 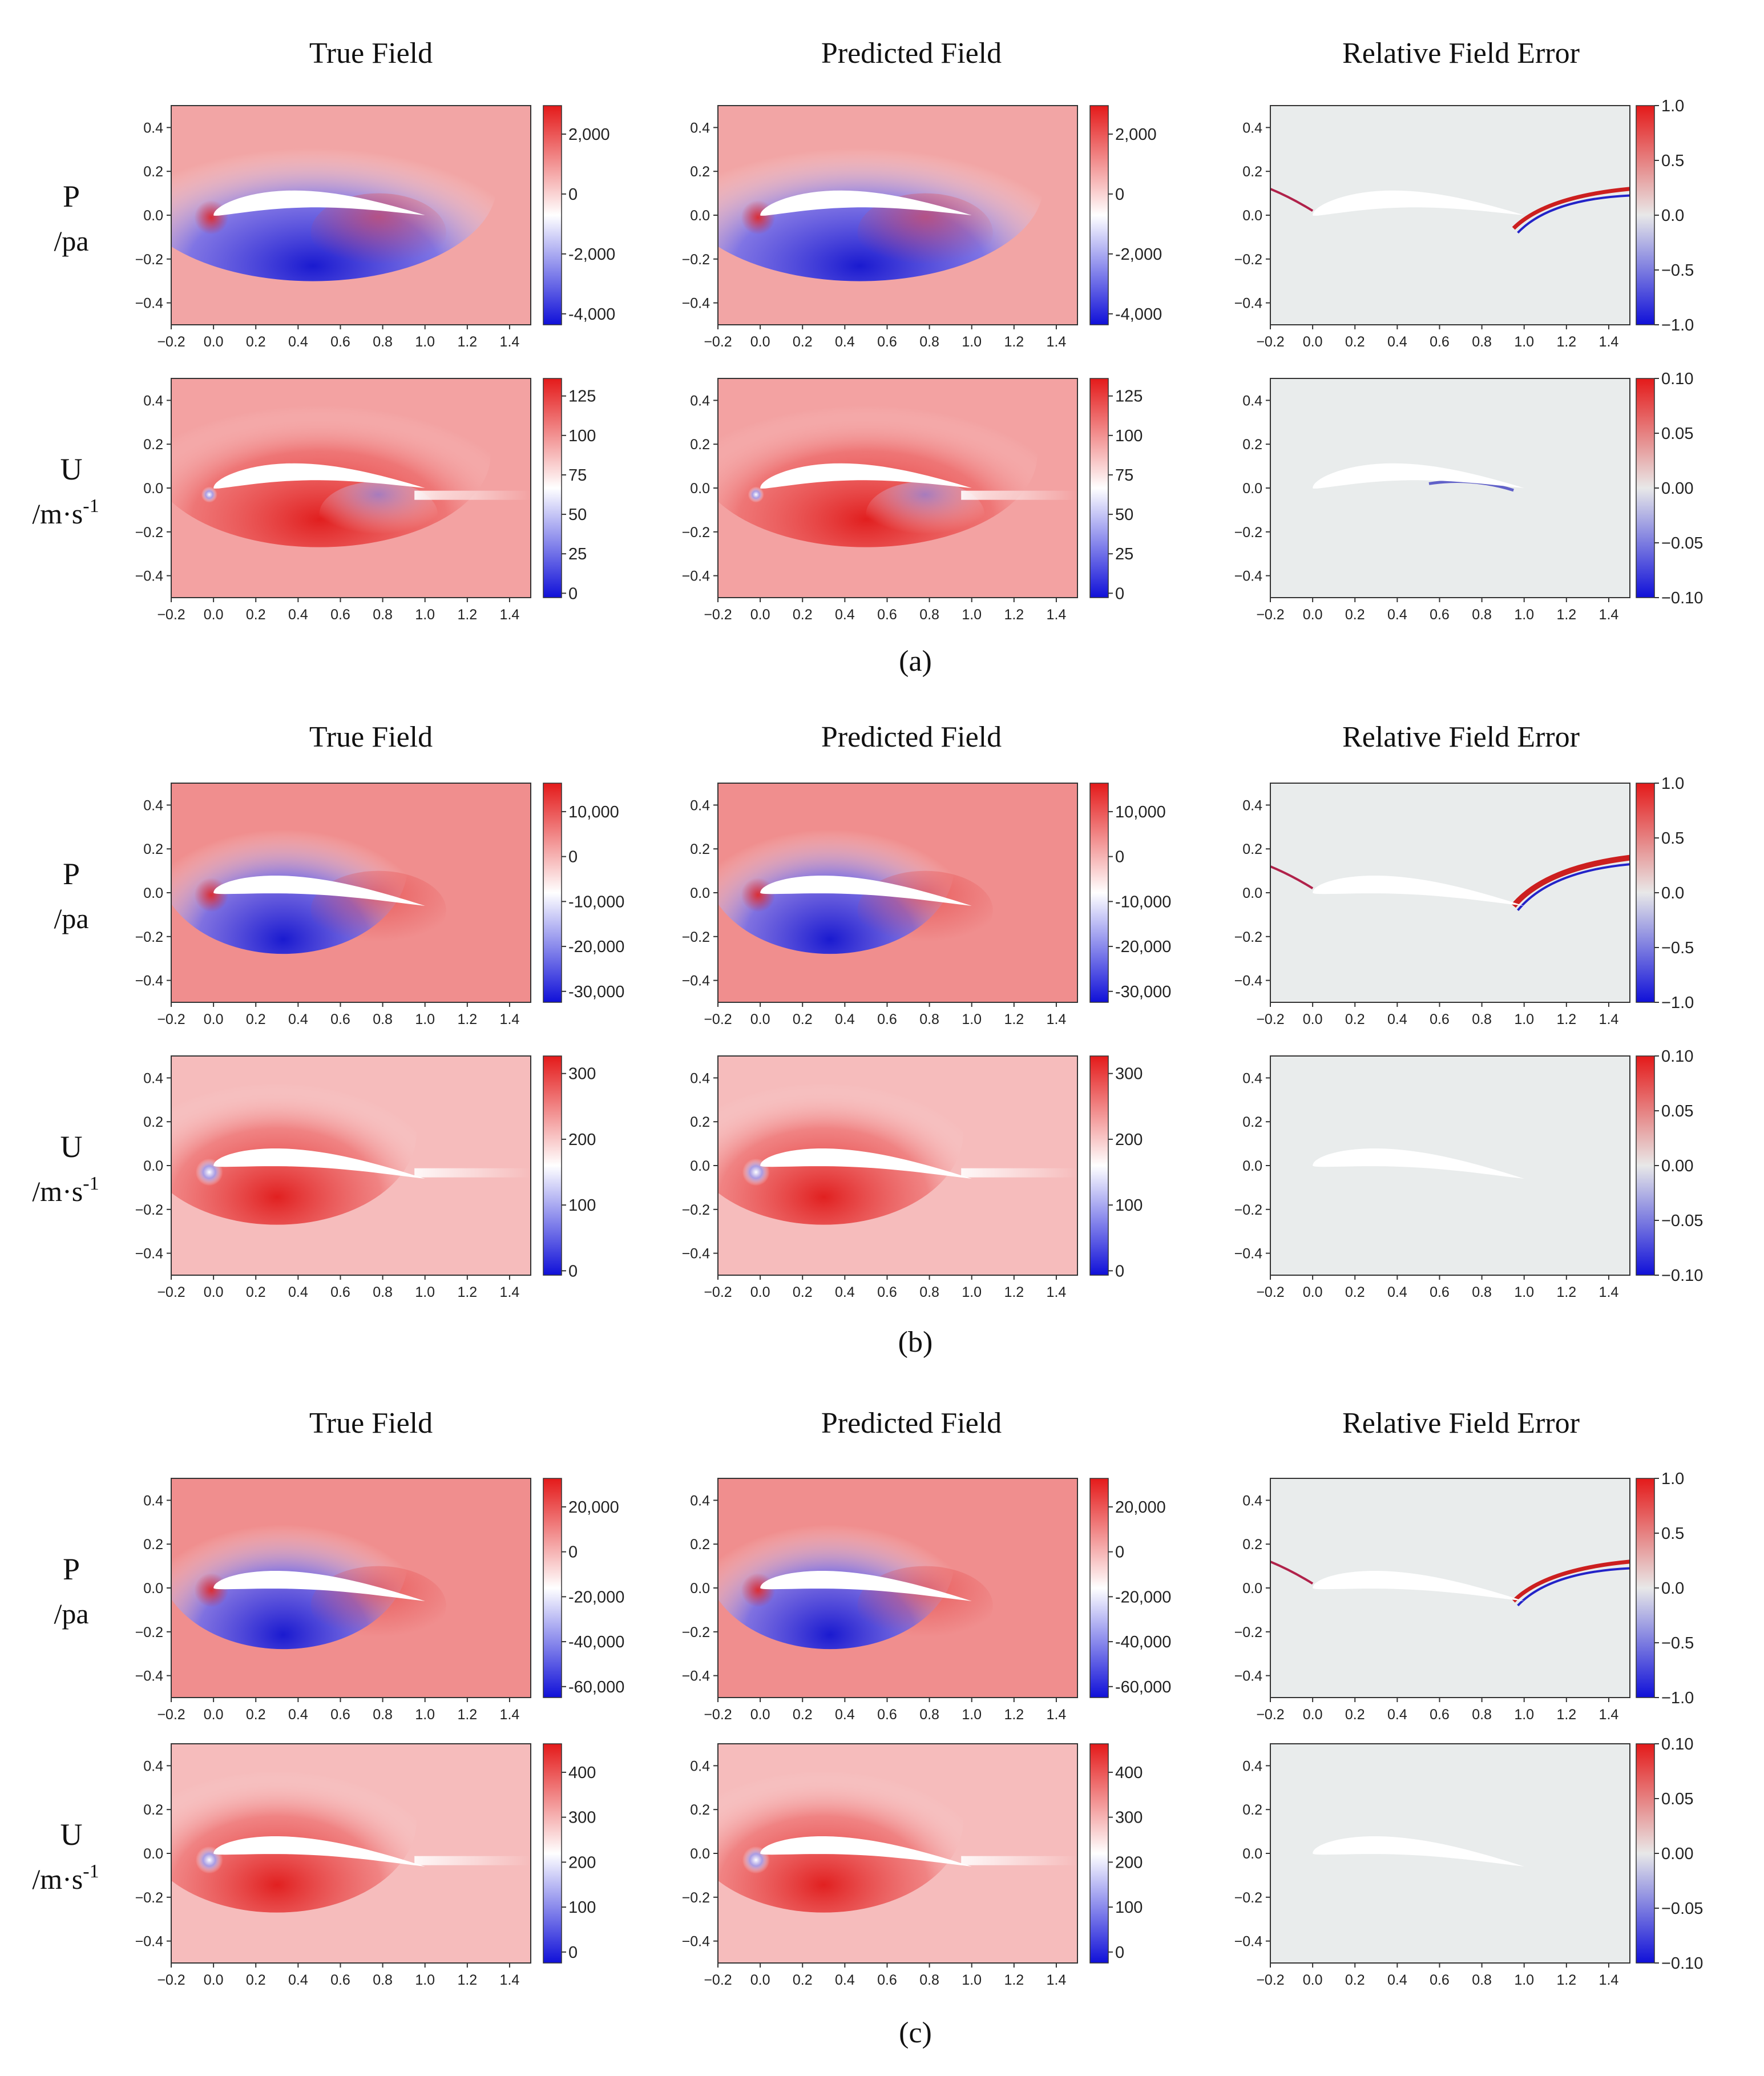 What do you see at coordinates (1124, 475) in the screenshot?
I see `colorbar-label: 75` at bounding box center [1124, 475].